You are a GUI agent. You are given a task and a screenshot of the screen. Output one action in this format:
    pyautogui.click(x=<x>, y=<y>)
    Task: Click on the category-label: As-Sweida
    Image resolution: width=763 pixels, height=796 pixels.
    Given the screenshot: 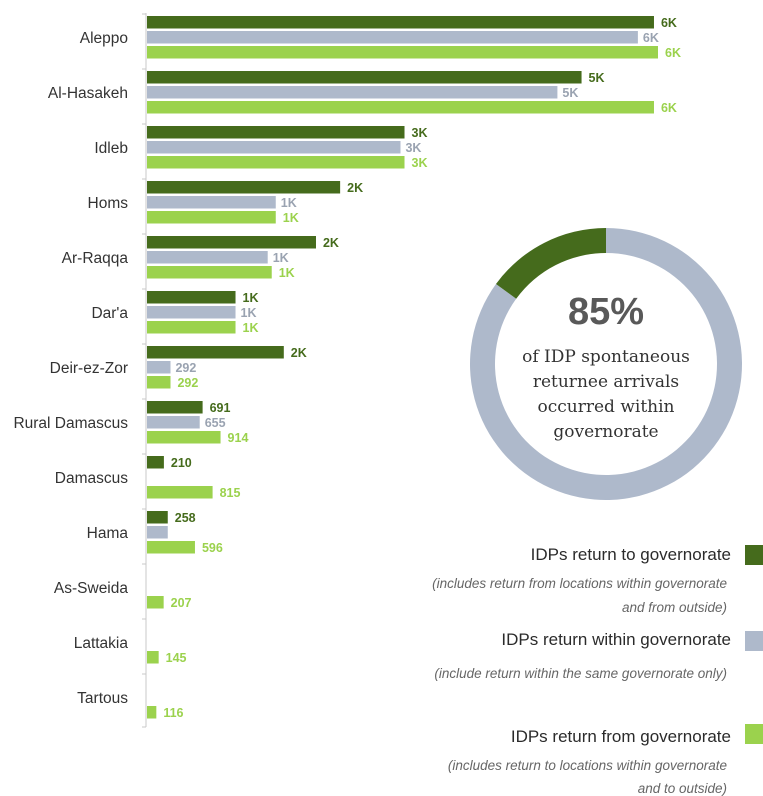 What is the action you would take?
    pyautogui.click(x=91, y=588)
    